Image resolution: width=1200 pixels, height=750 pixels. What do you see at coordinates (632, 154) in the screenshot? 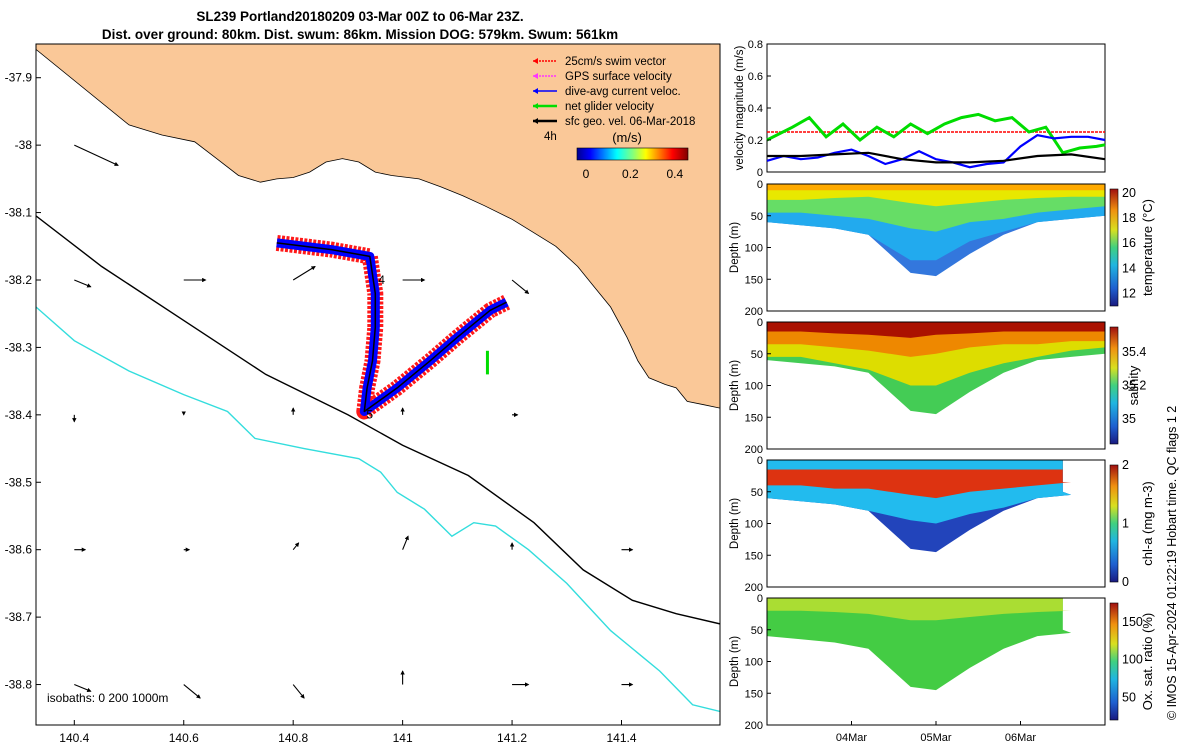
I see `map-colorbar` at bounding box center [632, 154].